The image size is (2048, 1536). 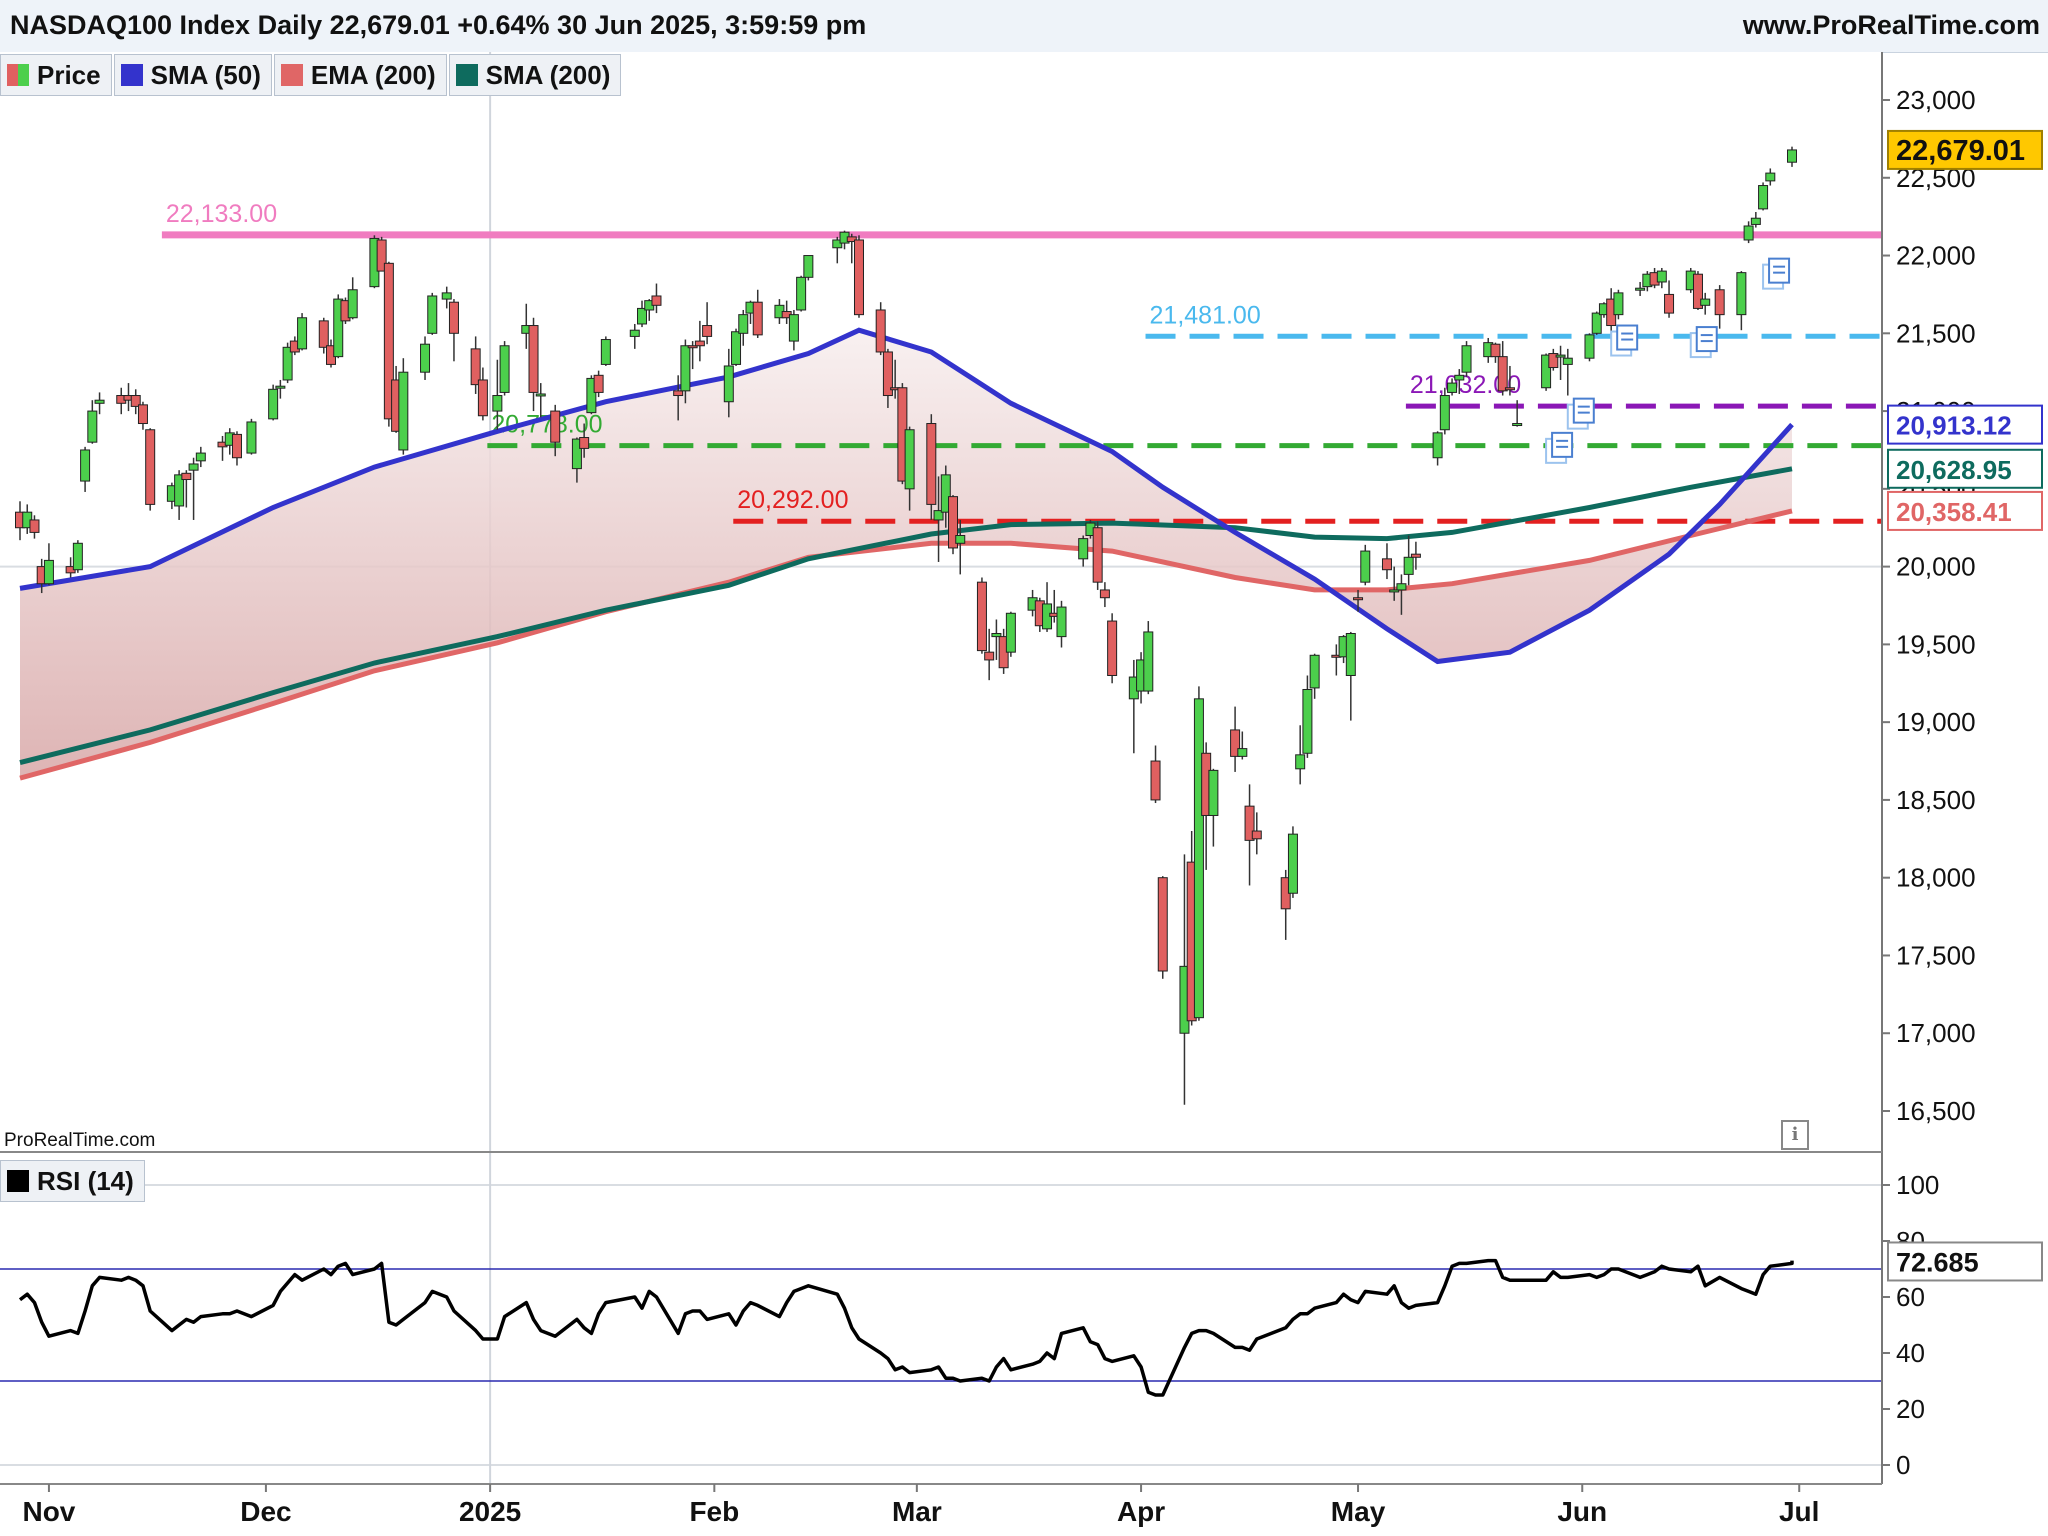 I want to click on legend-item-ema200: EMA (200), so click(x=360, y=75).